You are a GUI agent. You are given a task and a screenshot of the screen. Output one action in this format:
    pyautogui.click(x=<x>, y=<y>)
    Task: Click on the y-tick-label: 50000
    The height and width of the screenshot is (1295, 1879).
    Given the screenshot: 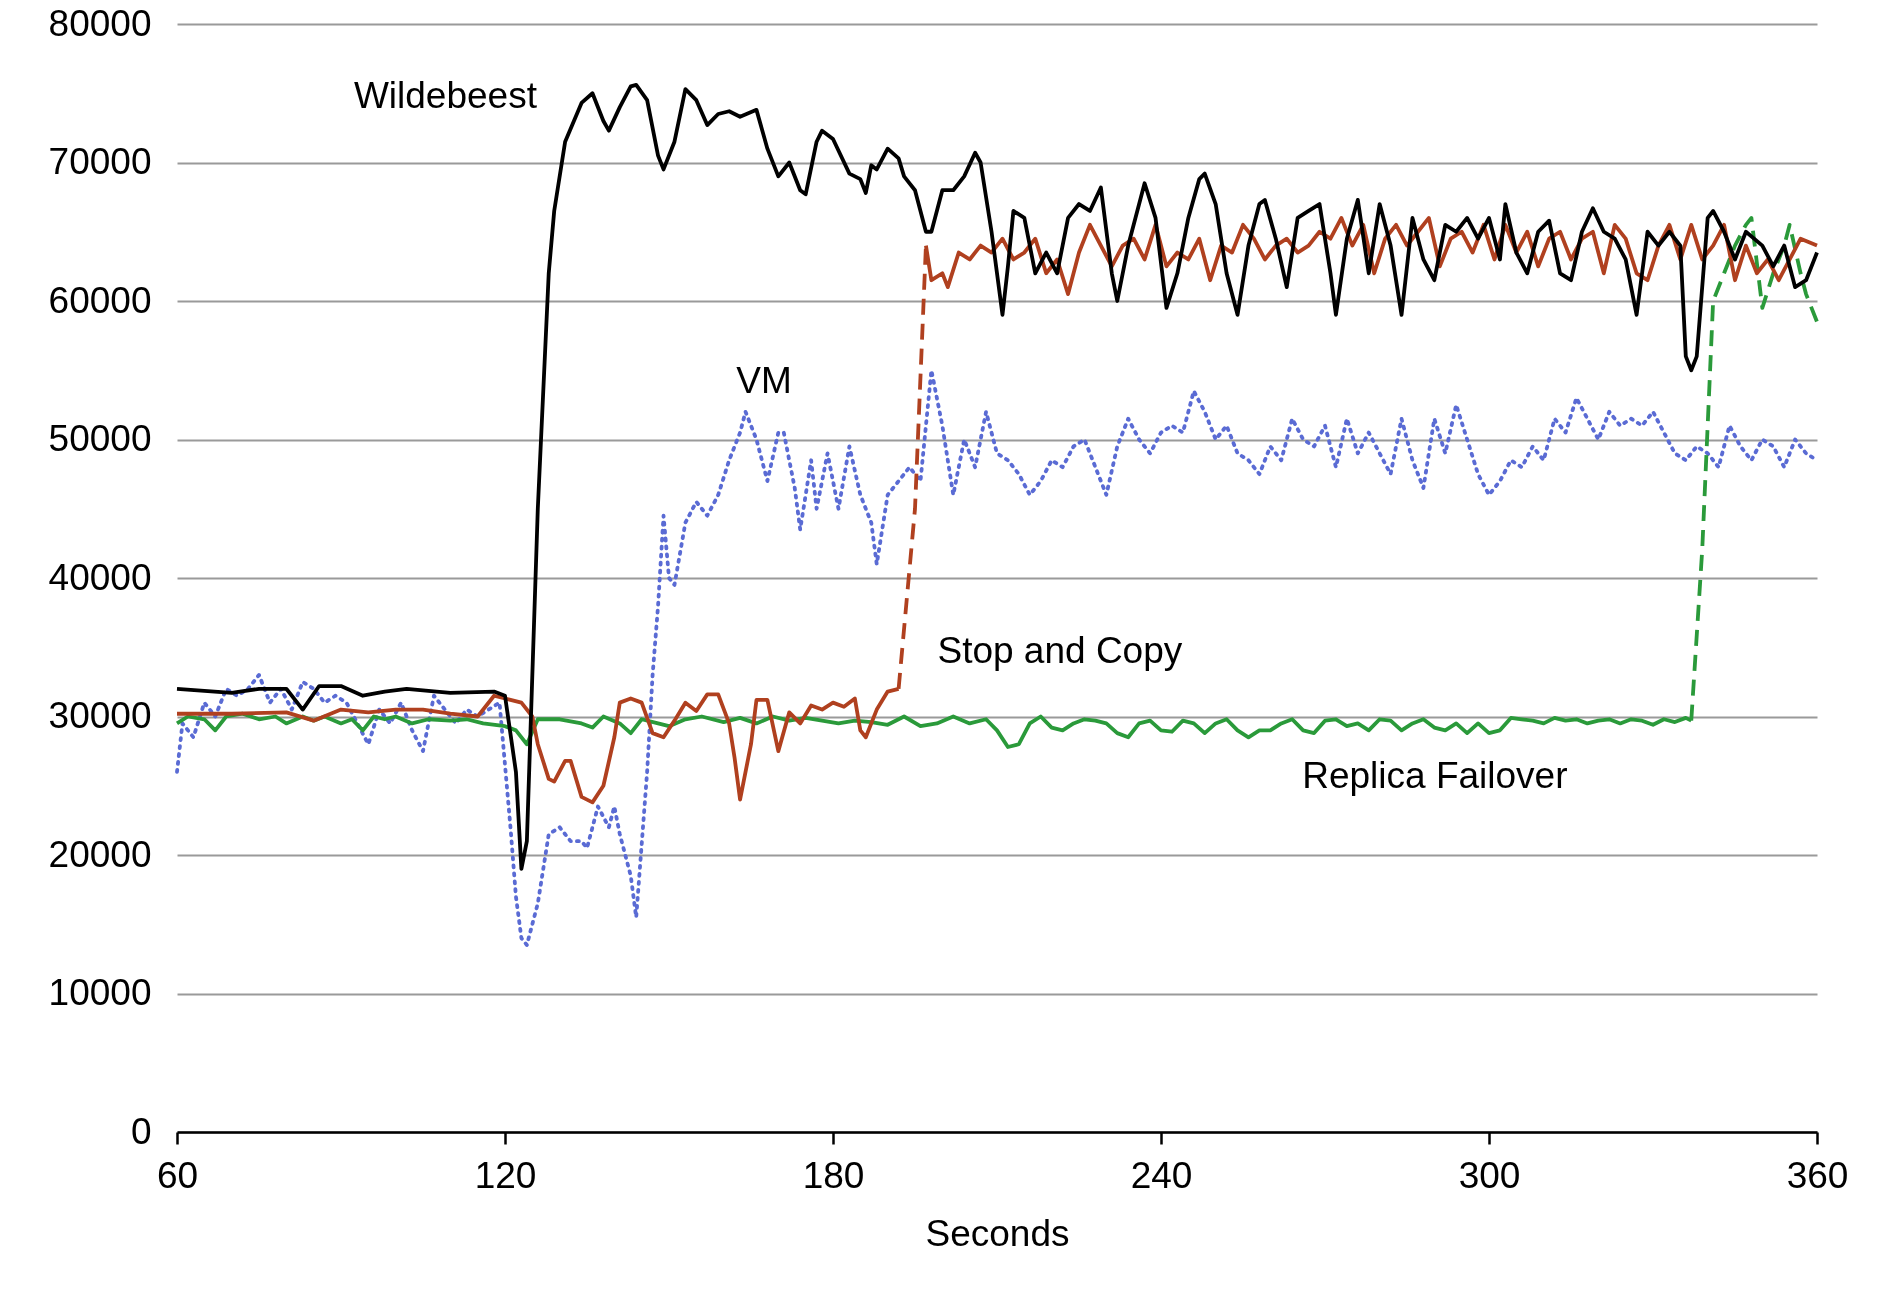 What is the action you would take?
    pyautogui.click(x=100, y=438)
    